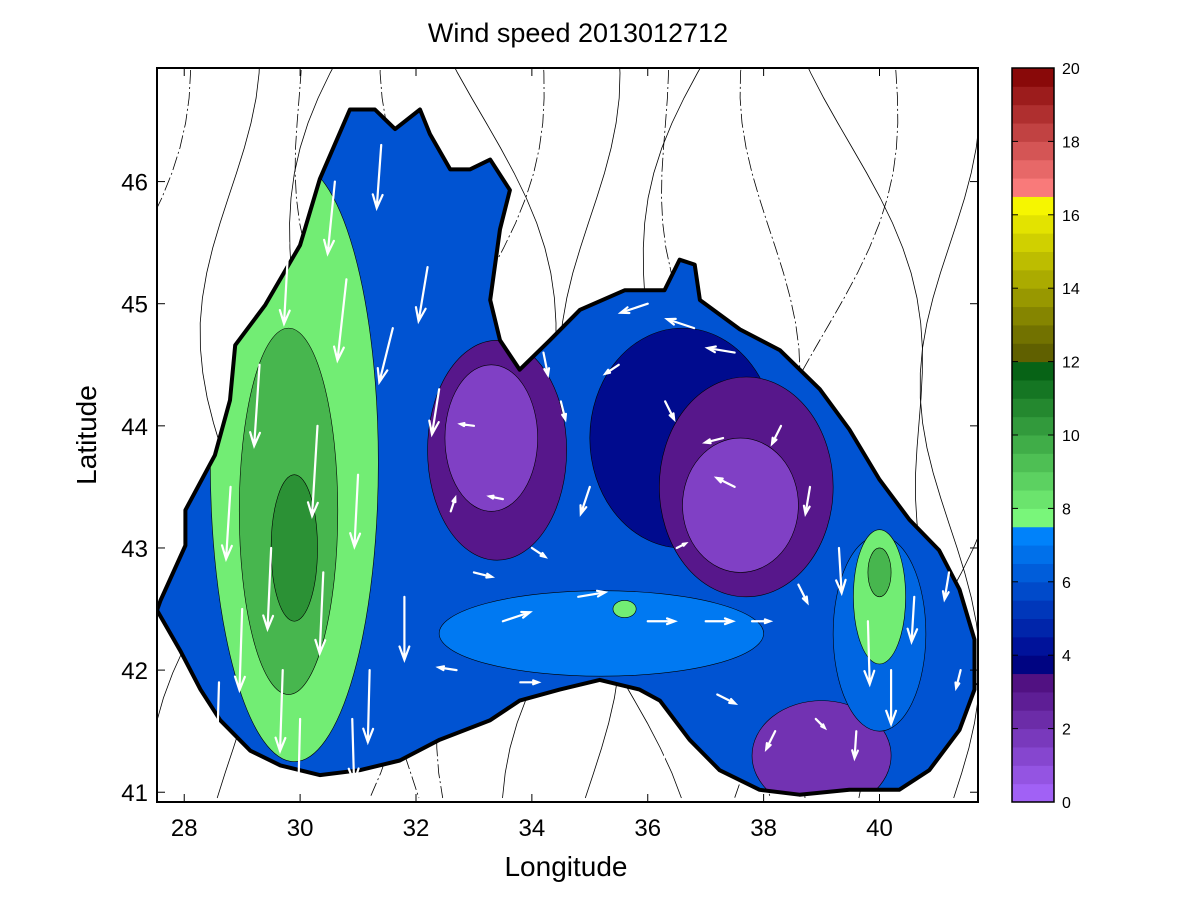 This screenshot has height=901, width=1201. Describe the element at coordinates (134, 305) in the screenshot. I see `y-tick-label: 45` at that location.